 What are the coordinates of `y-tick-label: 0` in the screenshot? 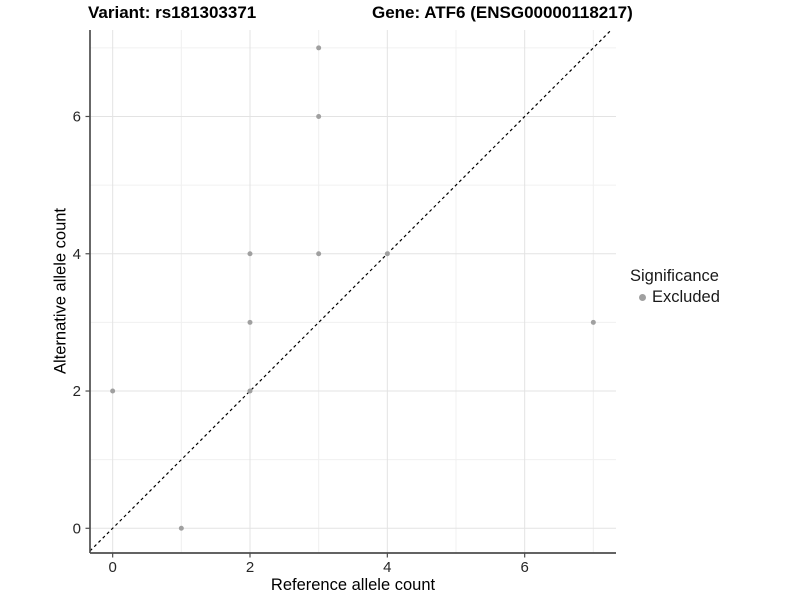 It's located at (77, 528).